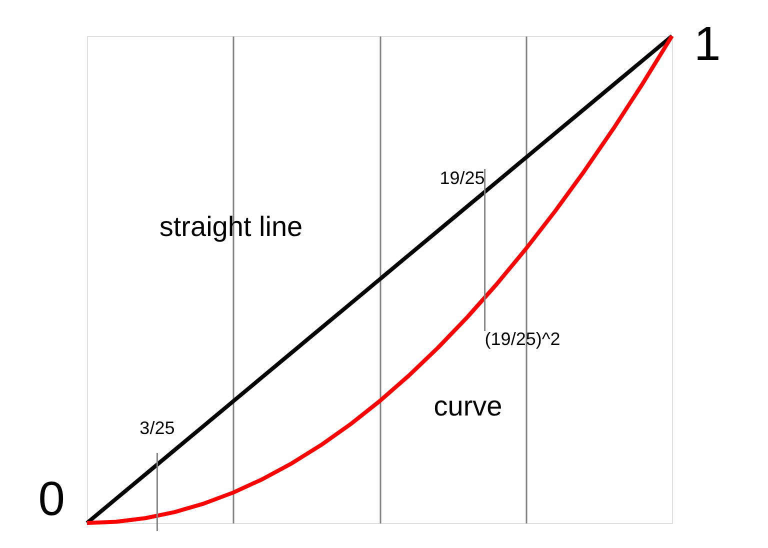 The height and width of the screenshot is (548, 768). I want to click on text: 1, so click(707, 44).